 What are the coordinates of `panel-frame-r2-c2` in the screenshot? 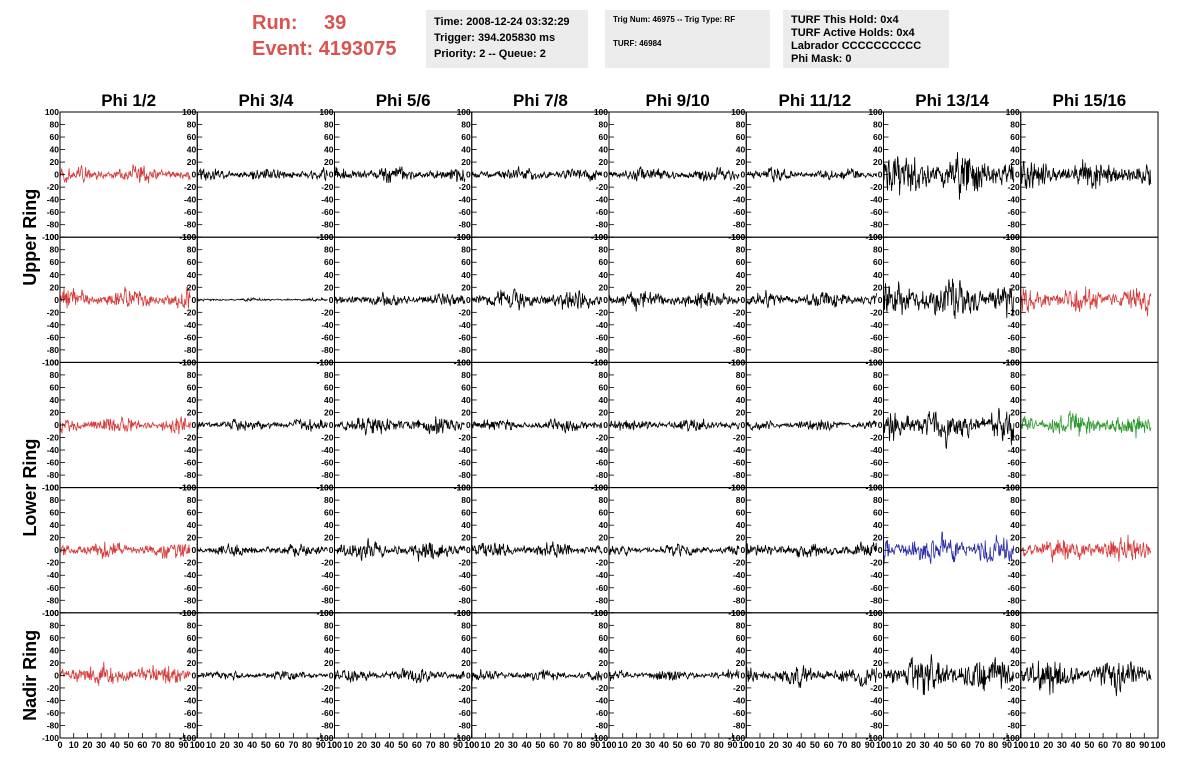 It's located at (403, 425).